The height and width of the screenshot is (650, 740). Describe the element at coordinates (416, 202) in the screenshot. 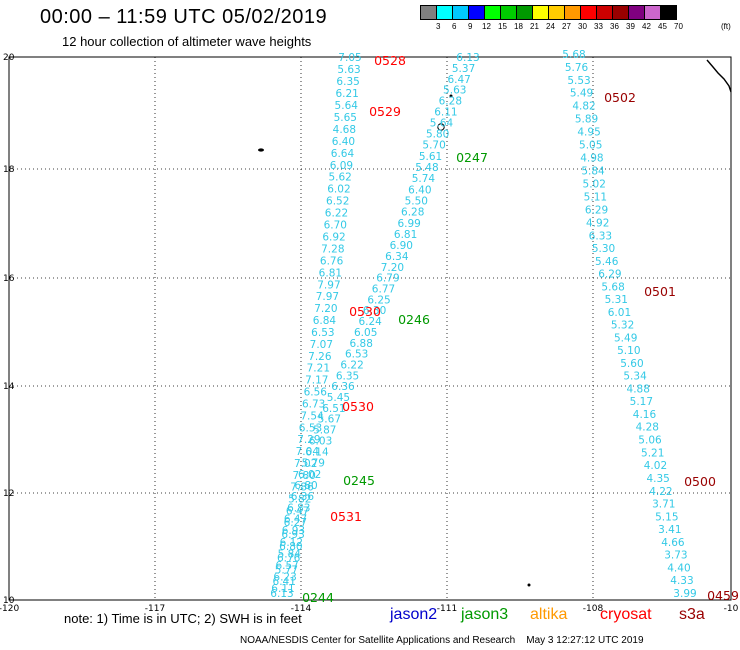

I see `wave-height-value: 5.50` at that location.